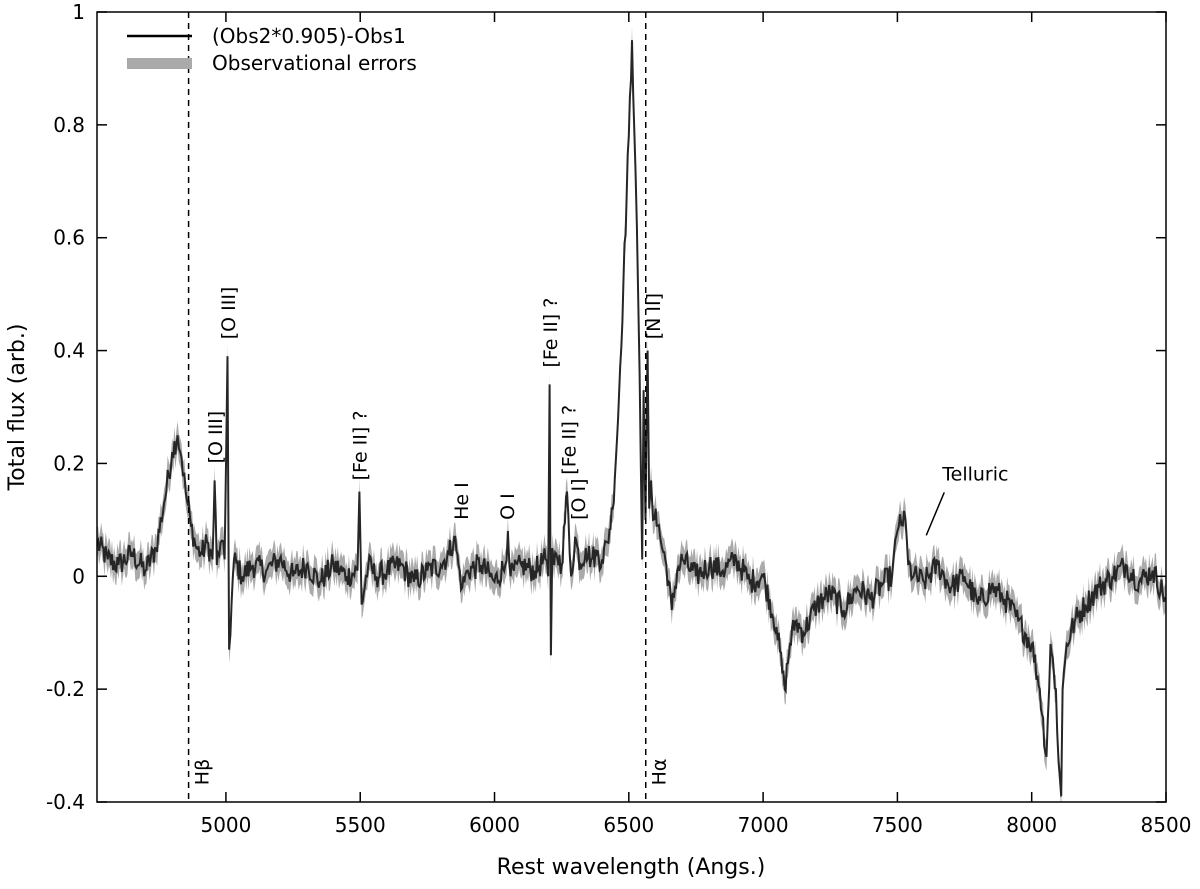 This screenshot has width=1200, height=889. Describe the element at coordinates (494, 825) in the screenshot. I see `x-tick-label: 6000` at that location.